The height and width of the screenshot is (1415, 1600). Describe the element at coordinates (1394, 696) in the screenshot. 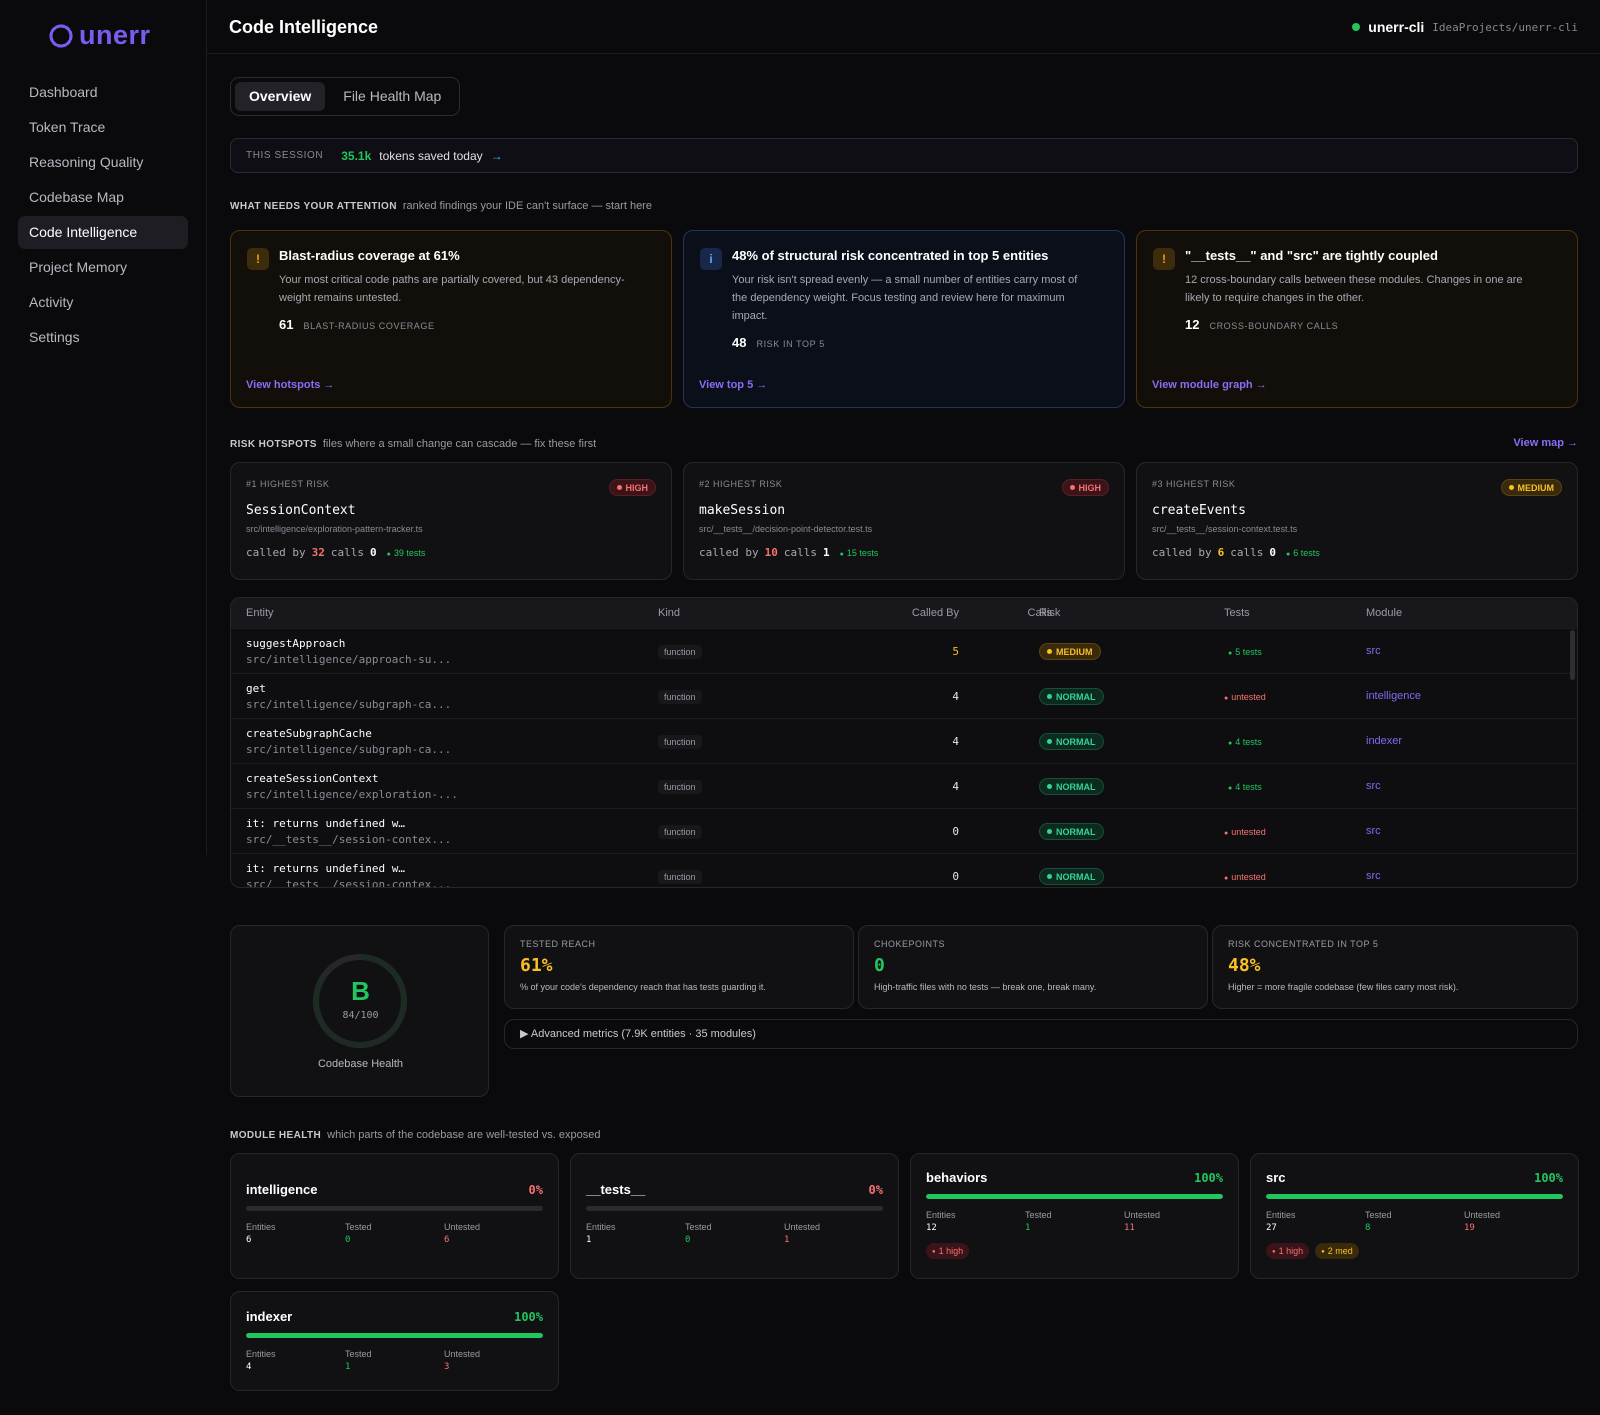

I see `module-link: intelligence` at that location.